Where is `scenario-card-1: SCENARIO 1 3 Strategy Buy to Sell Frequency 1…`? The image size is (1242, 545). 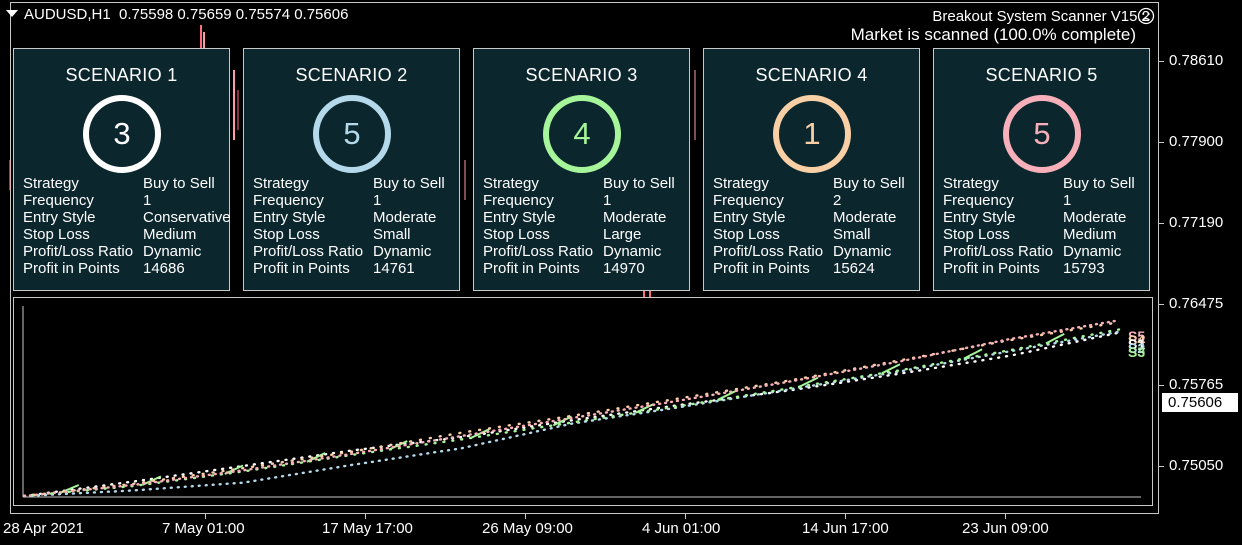 scenario-card-1: SCENARIO 1 3 Strategy Buy to Sell Frequency 1… is located at coordinates (122, 169).